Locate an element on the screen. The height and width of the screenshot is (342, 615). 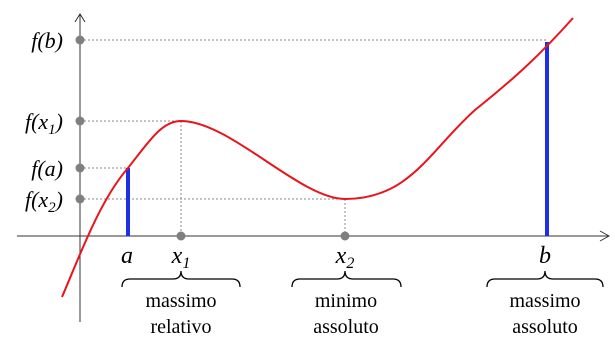
braces is located at coordinates (362, 279).